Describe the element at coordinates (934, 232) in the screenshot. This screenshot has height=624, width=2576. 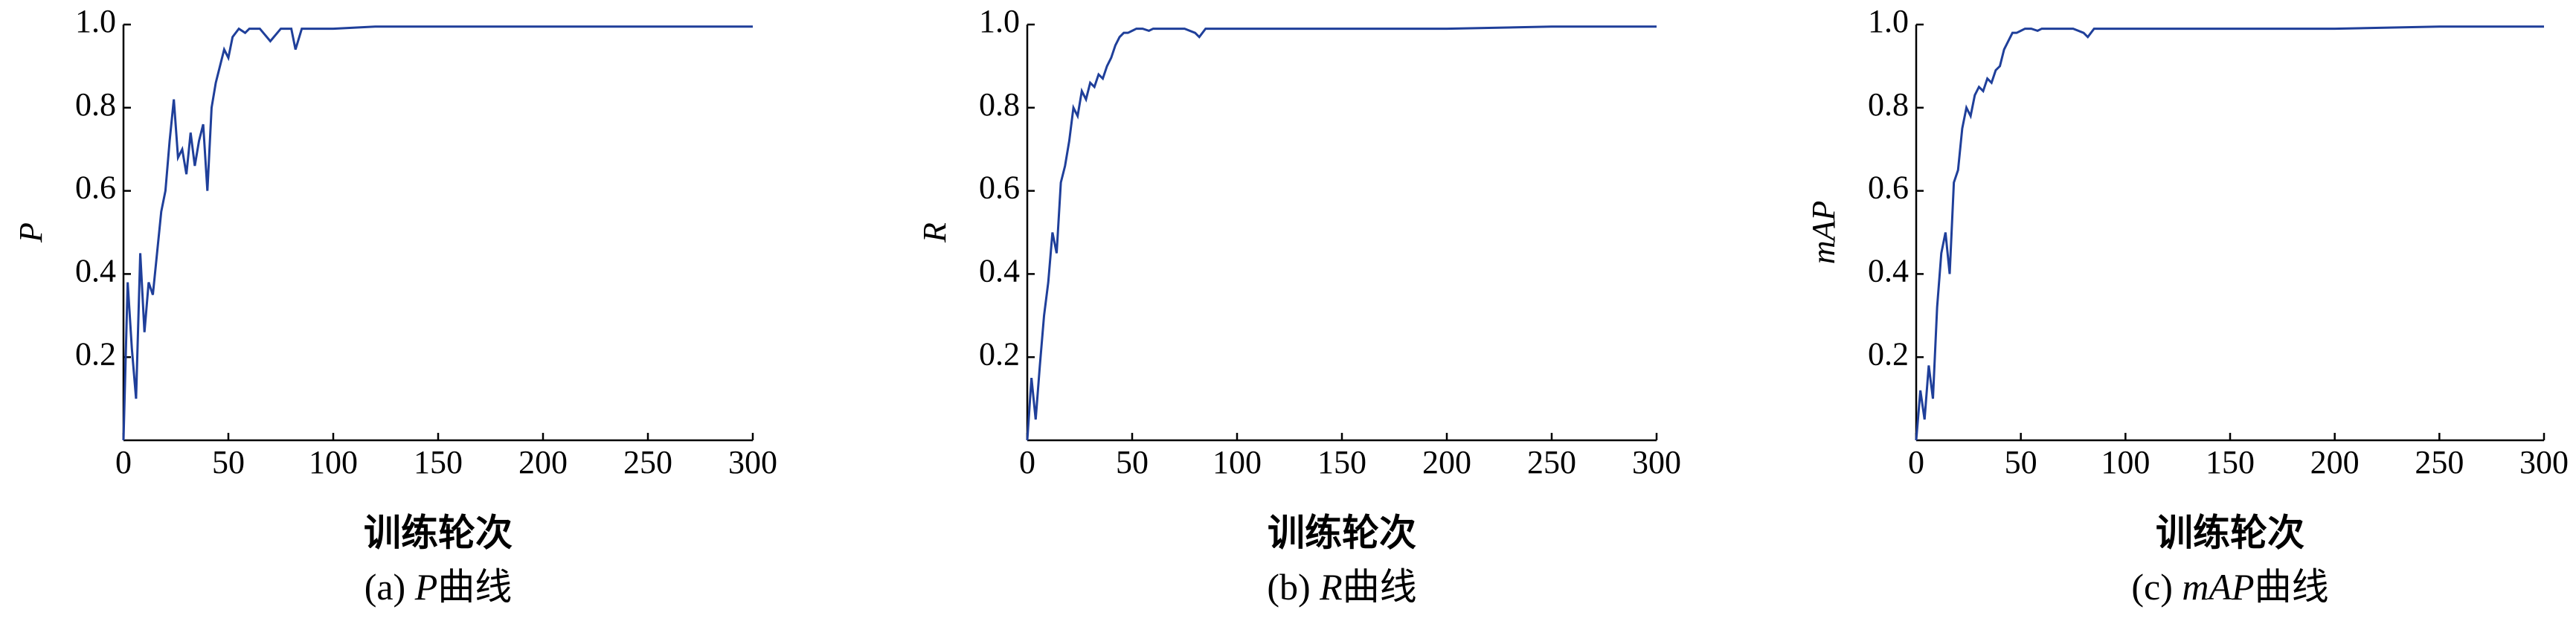
I see `y-axis-label: R` at that location.